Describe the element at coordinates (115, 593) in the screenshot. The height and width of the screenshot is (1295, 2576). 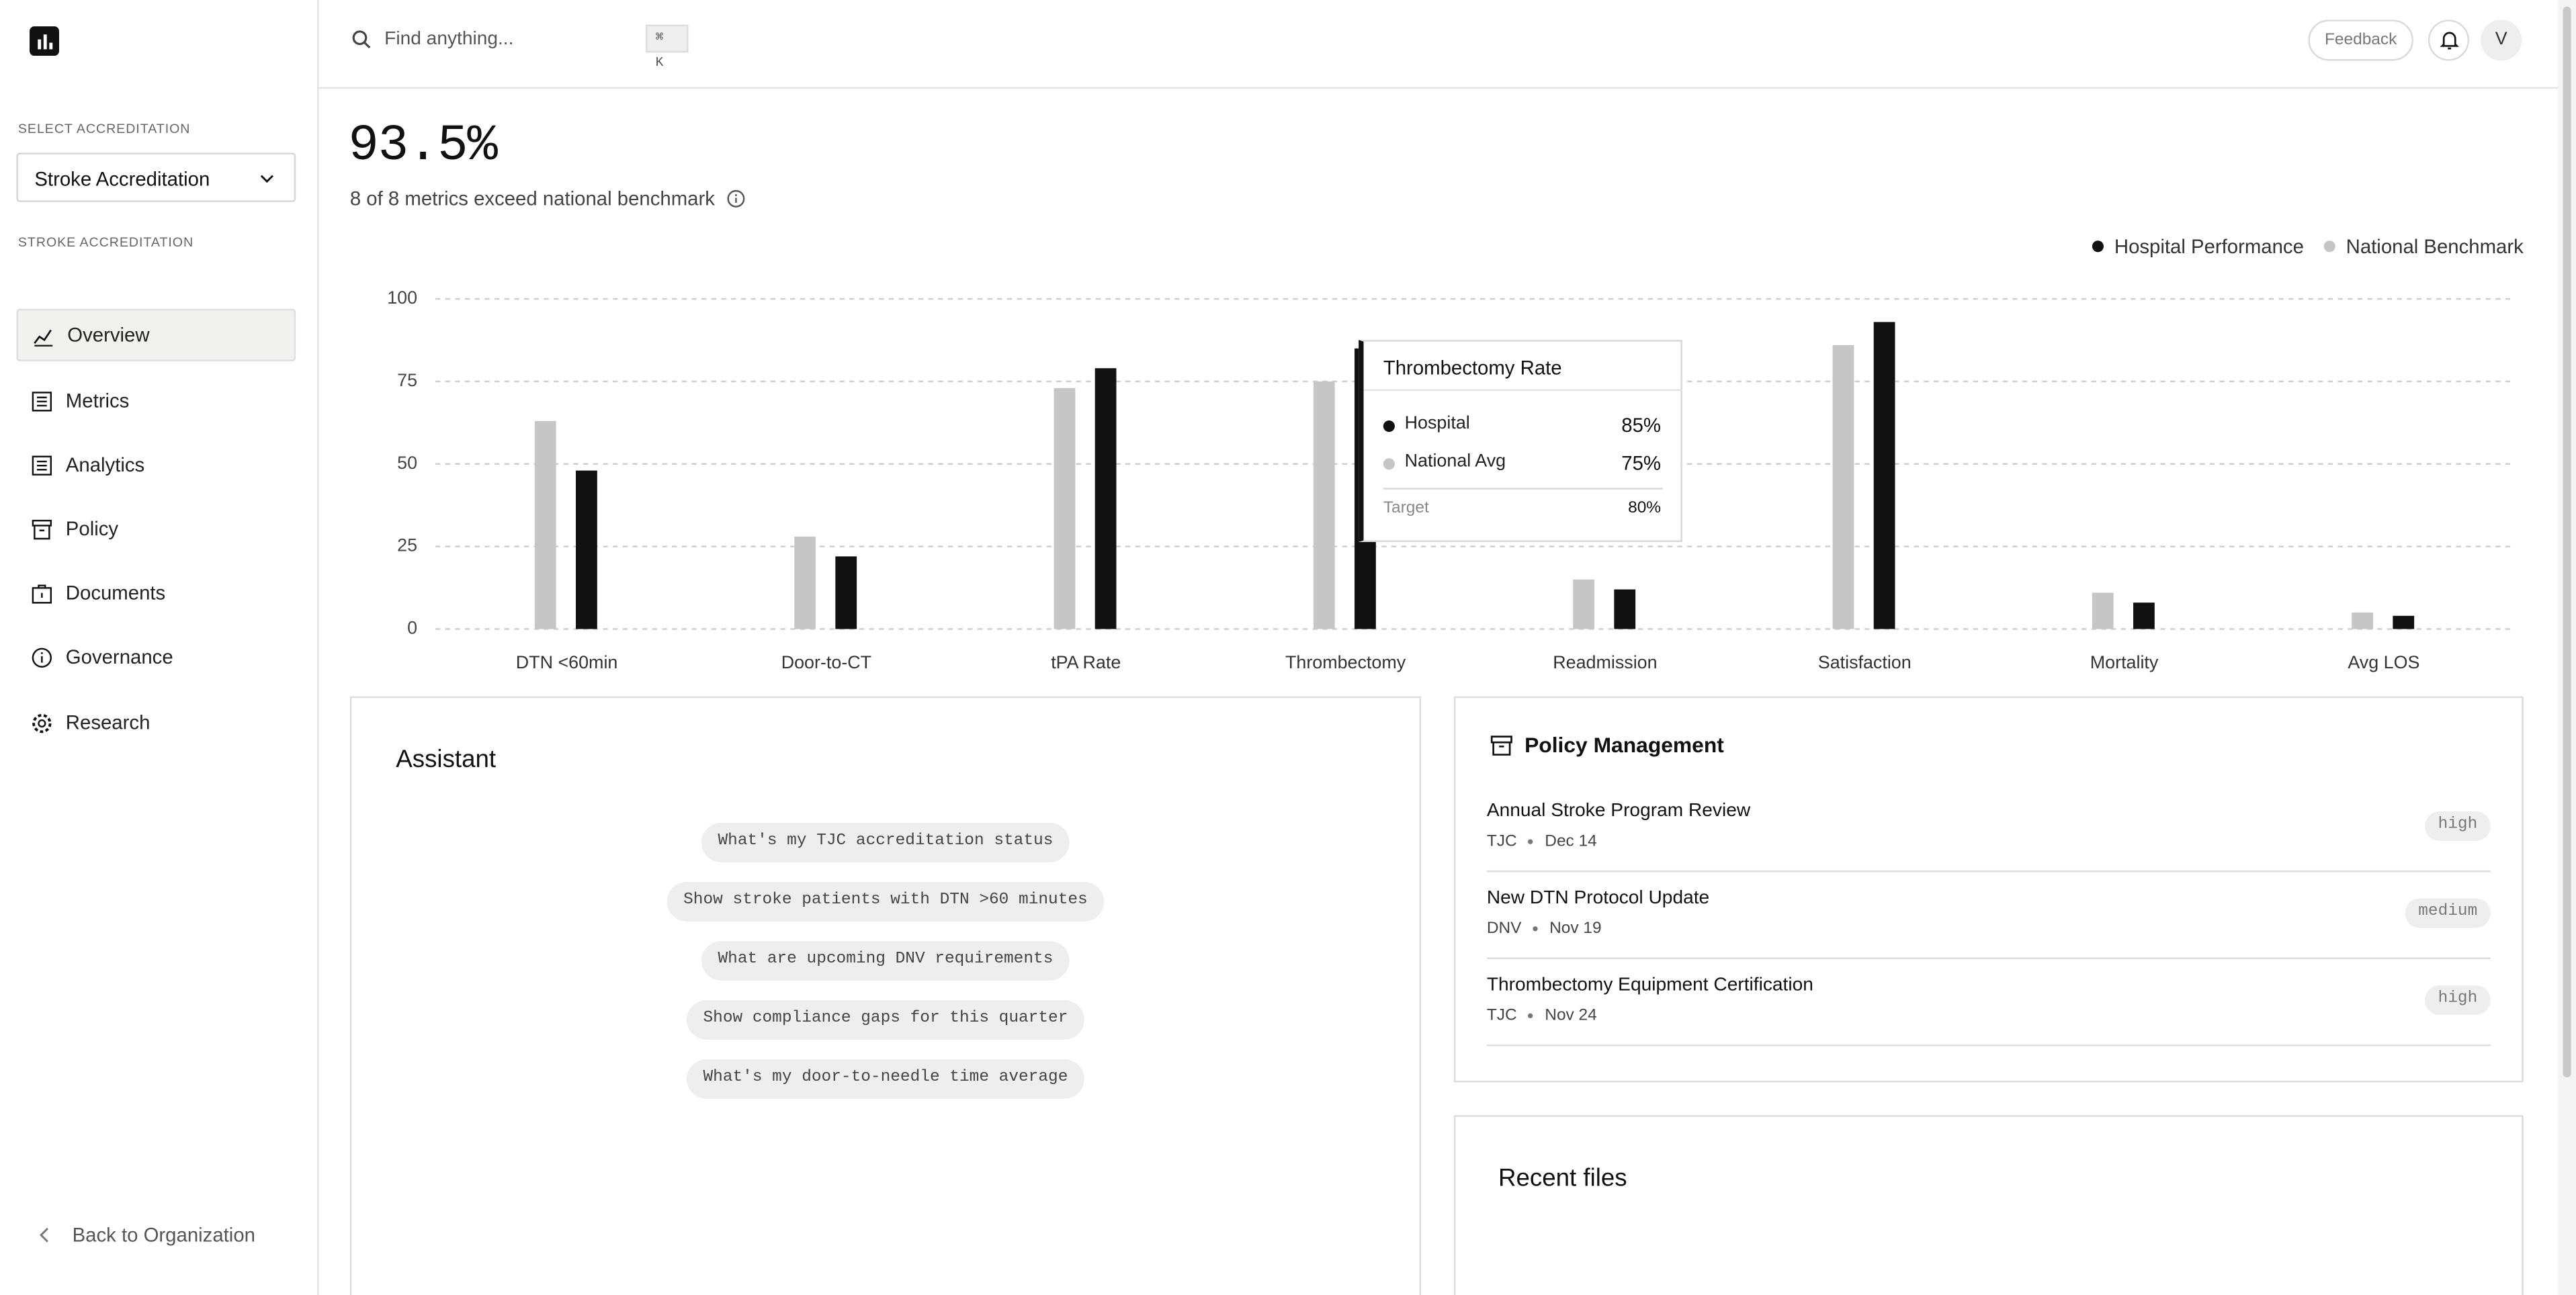
I see `nav-label: Documents` at that location.